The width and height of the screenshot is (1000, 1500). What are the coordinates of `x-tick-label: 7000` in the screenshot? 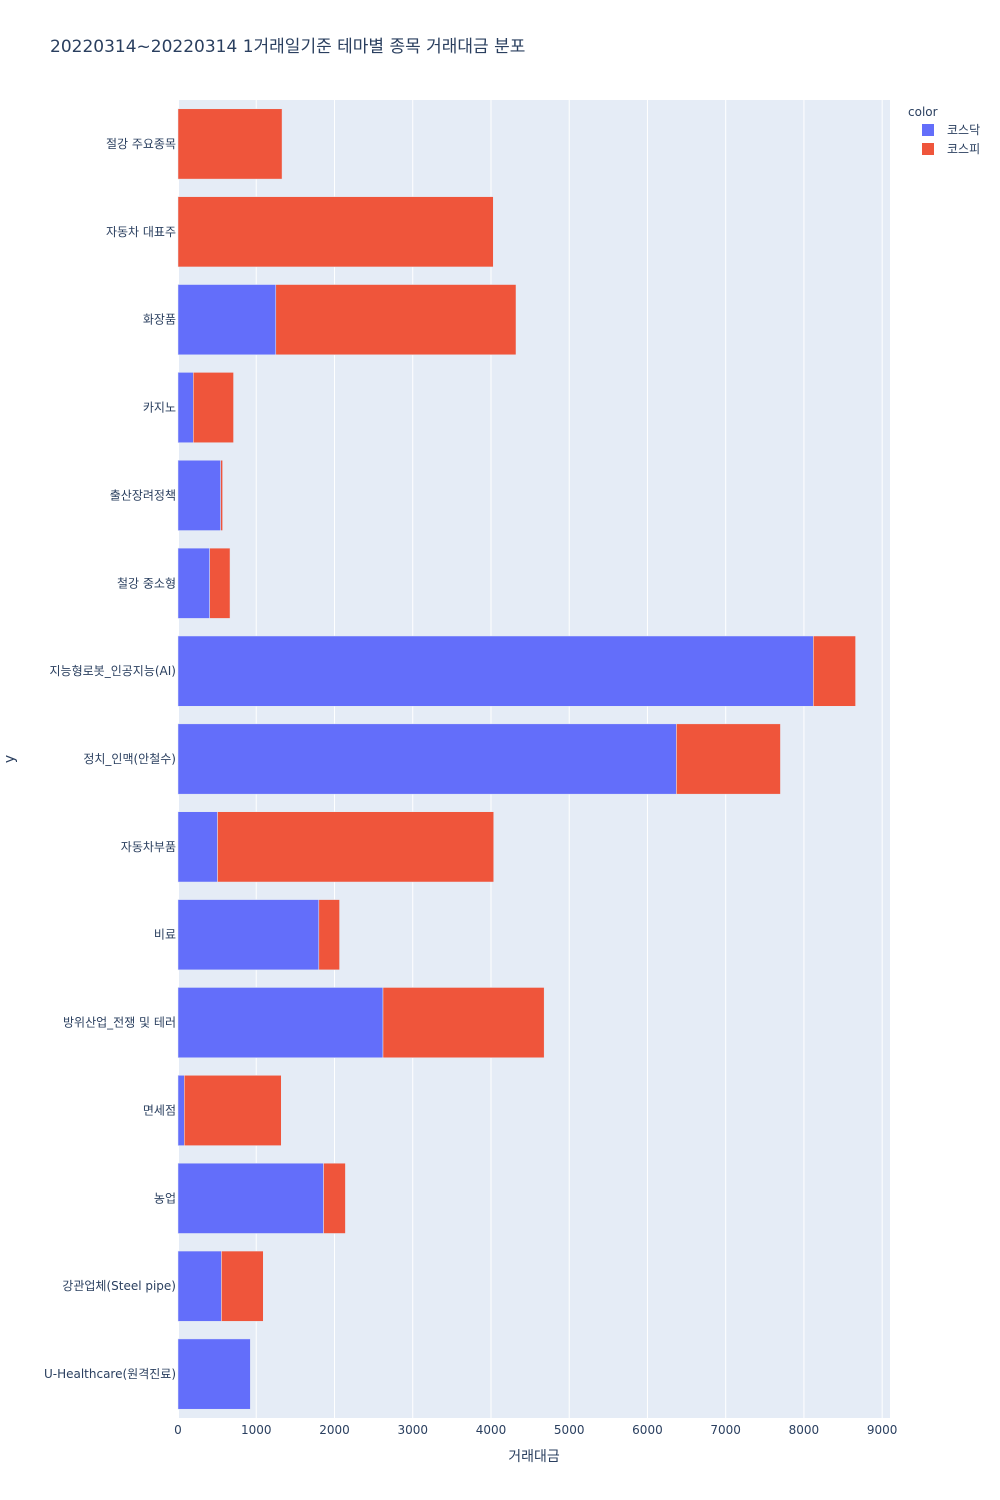 It's located at (725, 1430).